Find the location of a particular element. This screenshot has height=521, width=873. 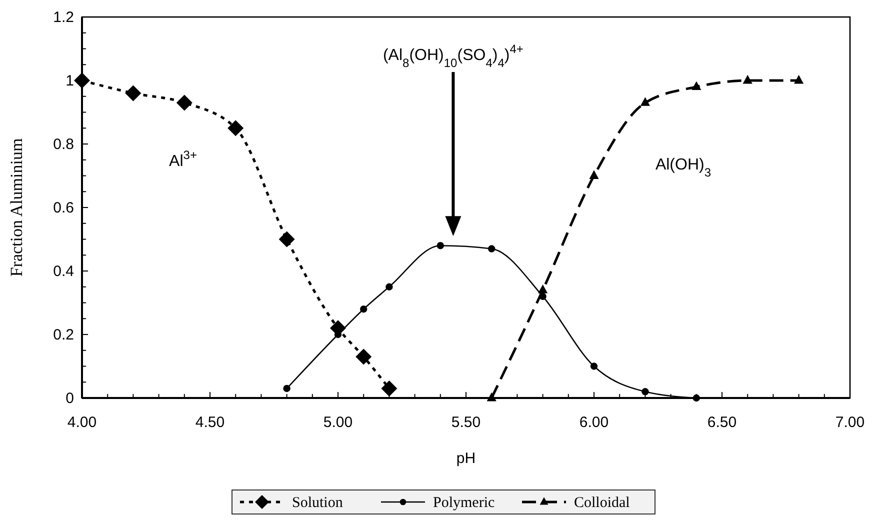

x-tick-label: 4.50 is located at coordinates (210, 422).